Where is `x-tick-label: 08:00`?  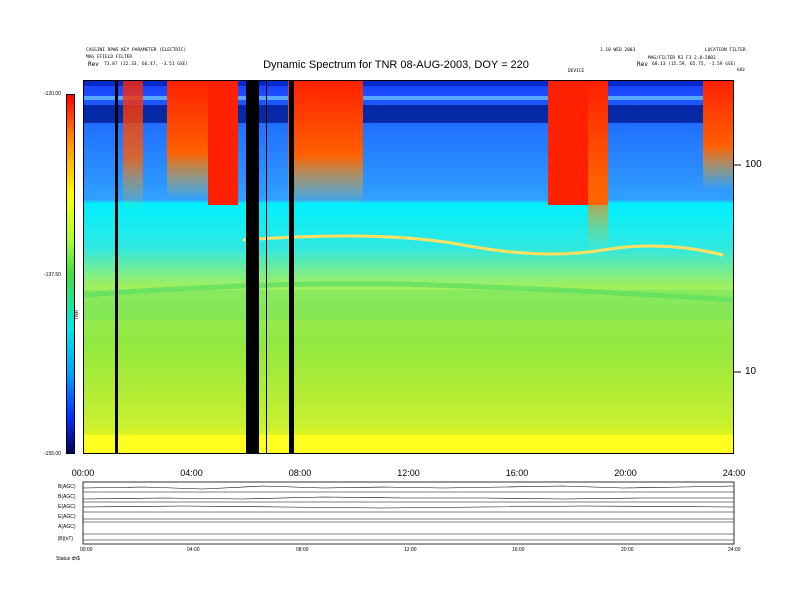
x-tick-label: 08:00 is located at coordinates (300, 473).